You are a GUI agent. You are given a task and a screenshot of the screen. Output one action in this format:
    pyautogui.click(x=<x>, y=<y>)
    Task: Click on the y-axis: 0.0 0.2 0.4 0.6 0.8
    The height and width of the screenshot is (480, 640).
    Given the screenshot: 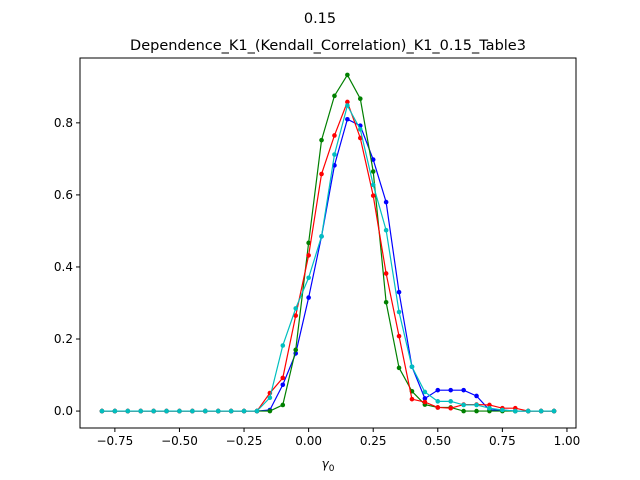 What is the action you would take?
    pyautogui.click(x=67, y=267)
    